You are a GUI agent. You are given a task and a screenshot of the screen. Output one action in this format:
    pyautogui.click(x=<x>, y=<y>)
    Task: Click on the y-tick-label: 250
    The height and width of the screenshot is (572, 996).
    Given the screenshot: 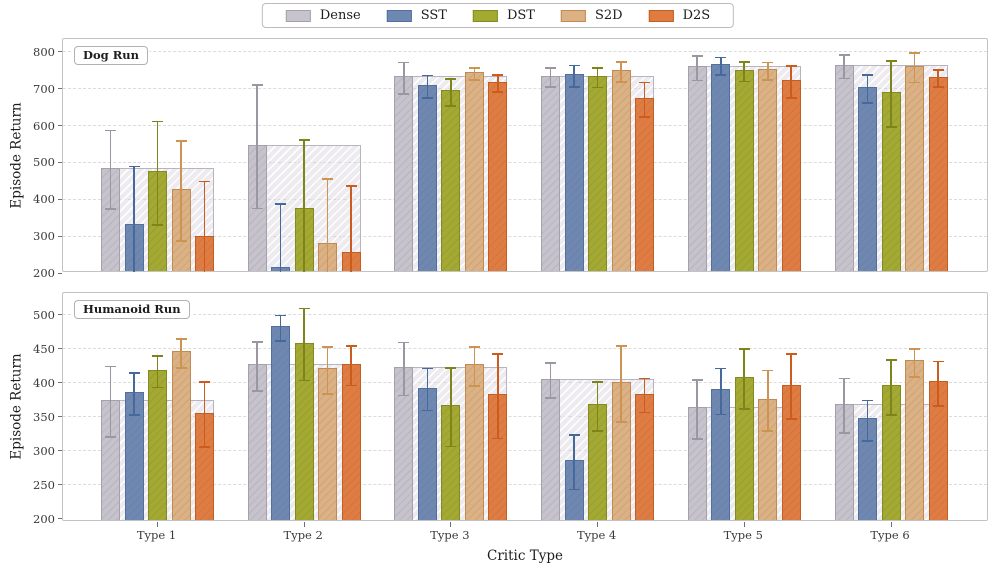 What is the action you would take?
    pyautogui.click(x=44, y=484)
    